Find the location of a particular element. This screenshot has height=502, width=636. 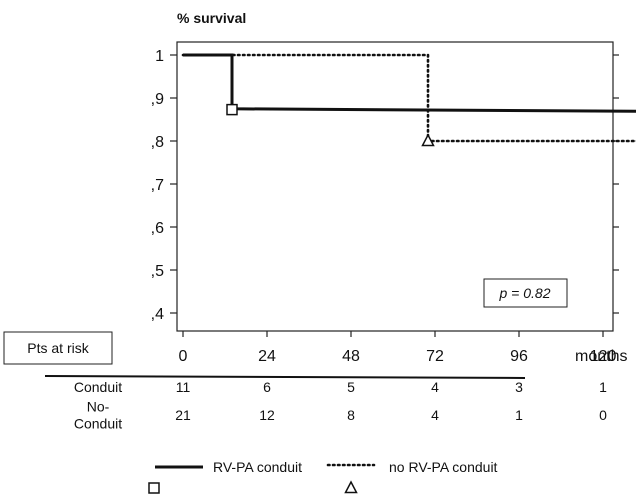

y-tick-label: ,7 is located at coordinates (157, 185).